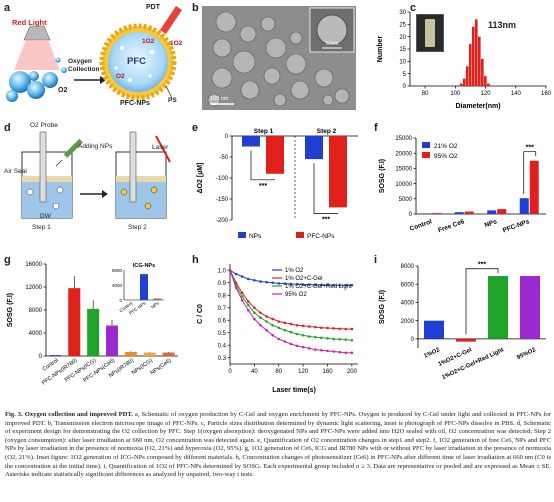 Image resolution: width=554 pixels, height=502 pixels. I want to click on pfc-nanoparticle, so click(138, 62).